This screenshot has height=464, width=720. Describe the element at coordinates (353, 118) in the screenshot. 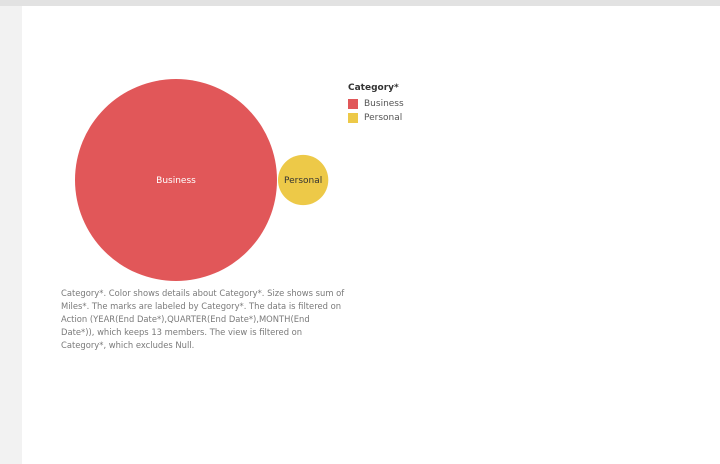

I see `legend-swatch-personal` at that location.